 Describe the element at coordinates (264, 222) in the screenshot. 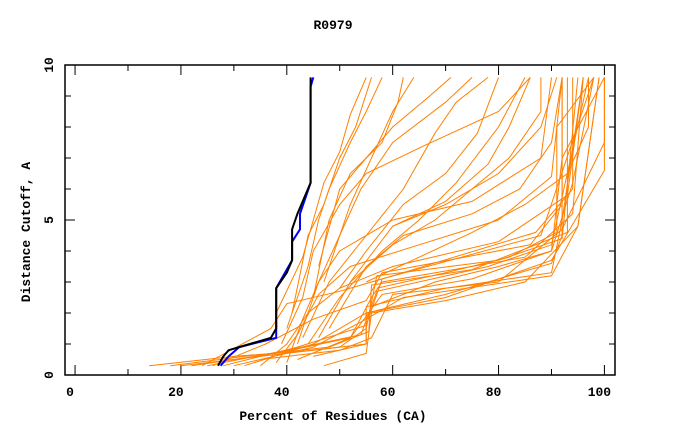

I see `highlight-line-black` at that location.